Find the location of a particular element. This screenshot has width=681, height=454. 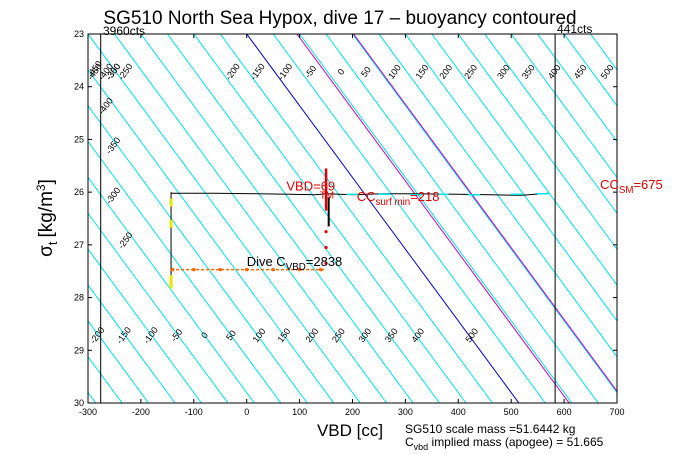

contour-label-top: 500 is located at coordinates (607, 72).